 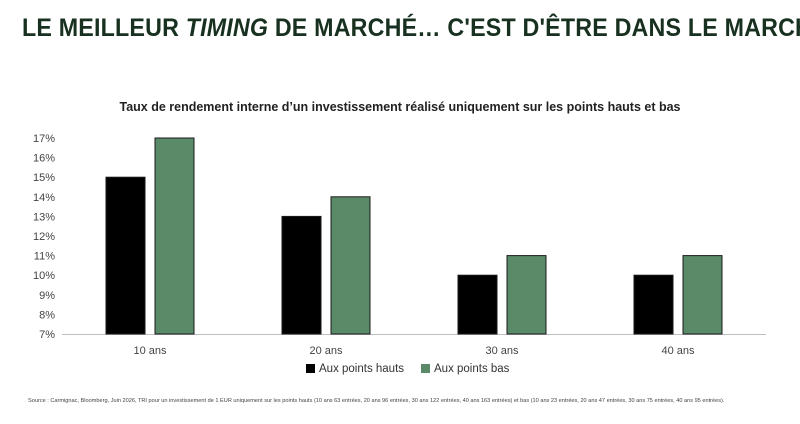 What do you see at coordinates (44, 198) in the screenshot?
I see `y-tick-label: 14%` at bounding box center [44, 198].